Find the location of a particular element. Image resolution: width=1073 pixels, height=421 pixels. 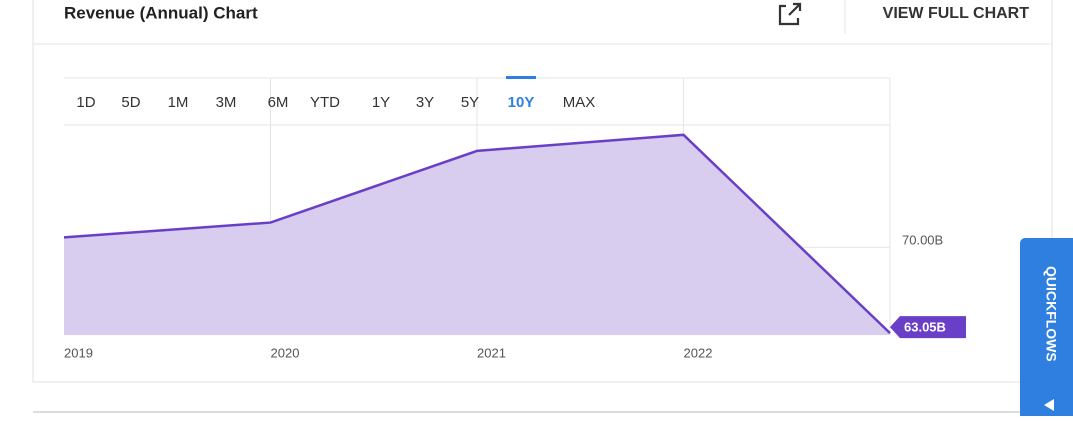

range-indicator is located at coordinates (521, 77).